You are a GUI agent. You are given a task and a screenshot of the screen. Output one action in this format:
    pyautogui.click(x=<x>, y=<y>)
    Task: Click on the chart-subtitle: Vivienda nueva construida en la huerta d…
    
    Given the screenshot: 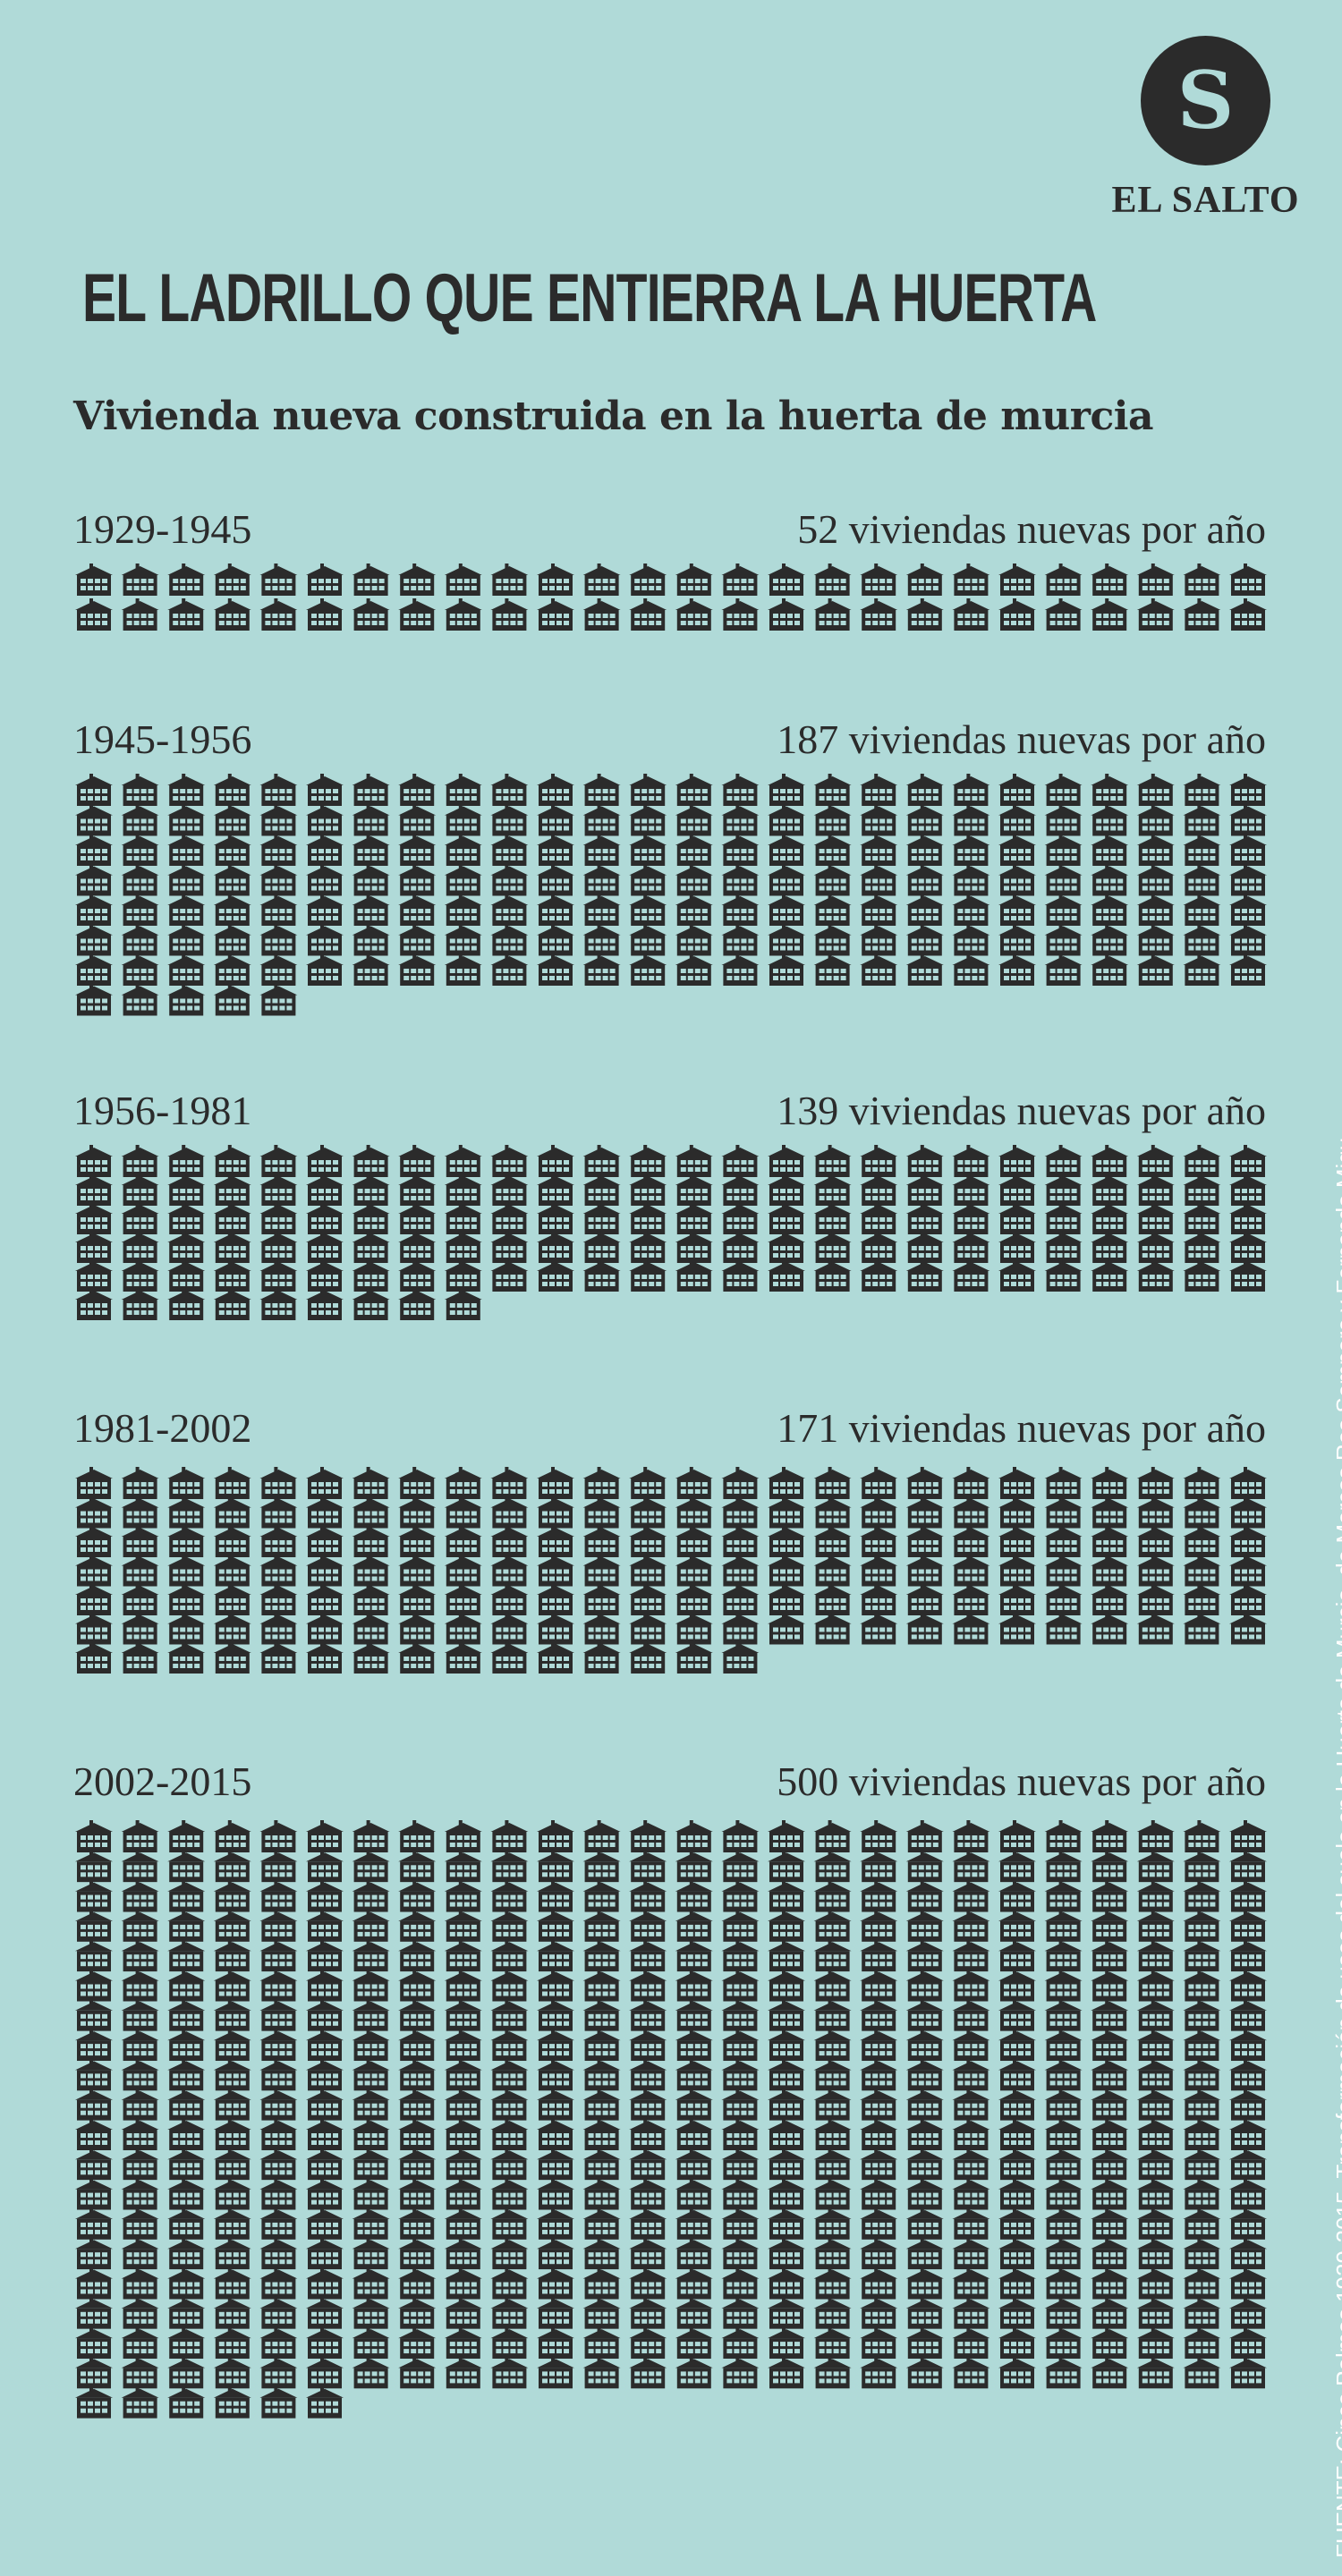 What is the action you would take?
    pyautogui.click(x=614, y=416)
    